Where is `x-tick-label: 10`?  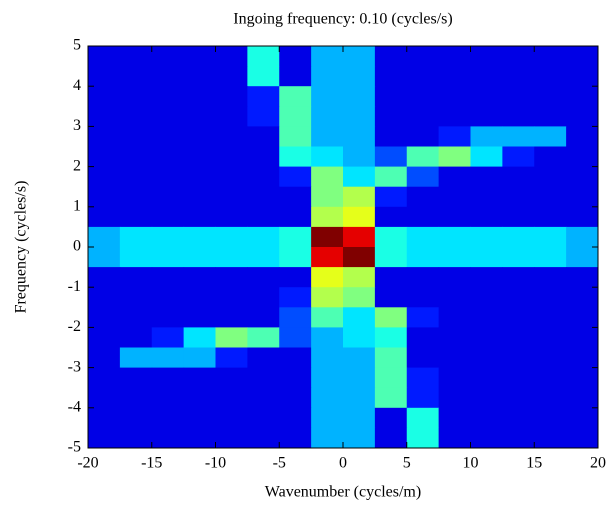
x-tick-label: 10 is located at coordinates (471, 463).